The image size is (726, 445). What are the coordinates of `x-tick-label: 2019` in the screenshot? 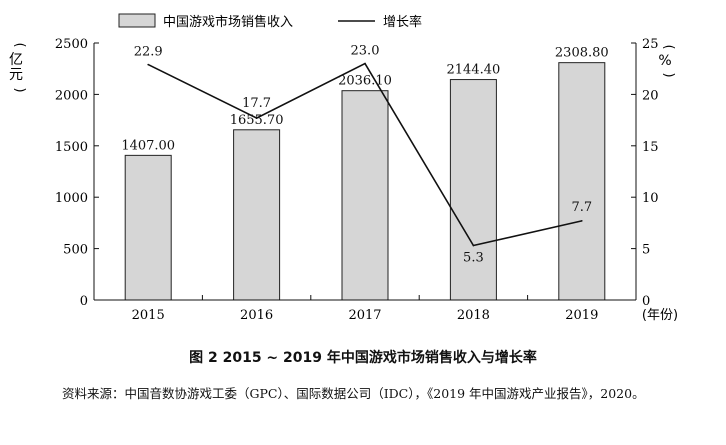 It's located at (581, 315).